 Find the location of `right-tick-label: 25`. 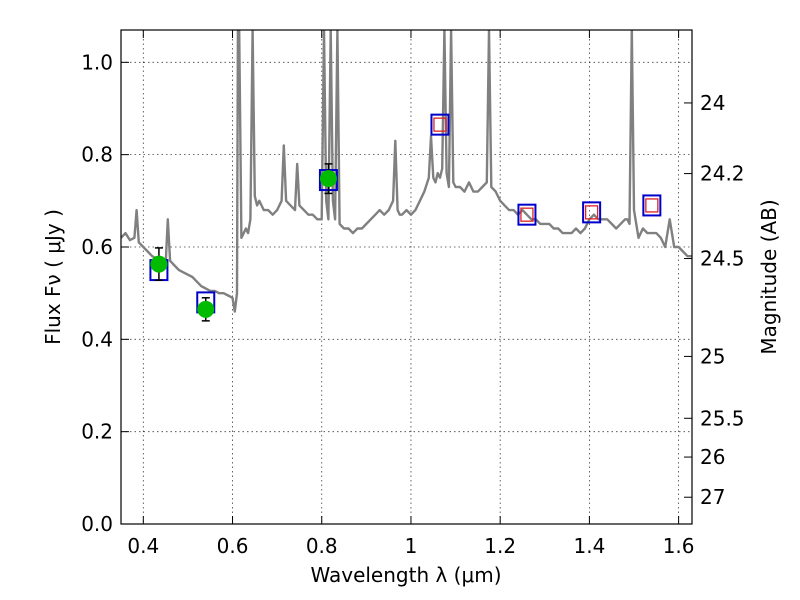

right-tick-label: 25 is located at coordinates (712, 356).